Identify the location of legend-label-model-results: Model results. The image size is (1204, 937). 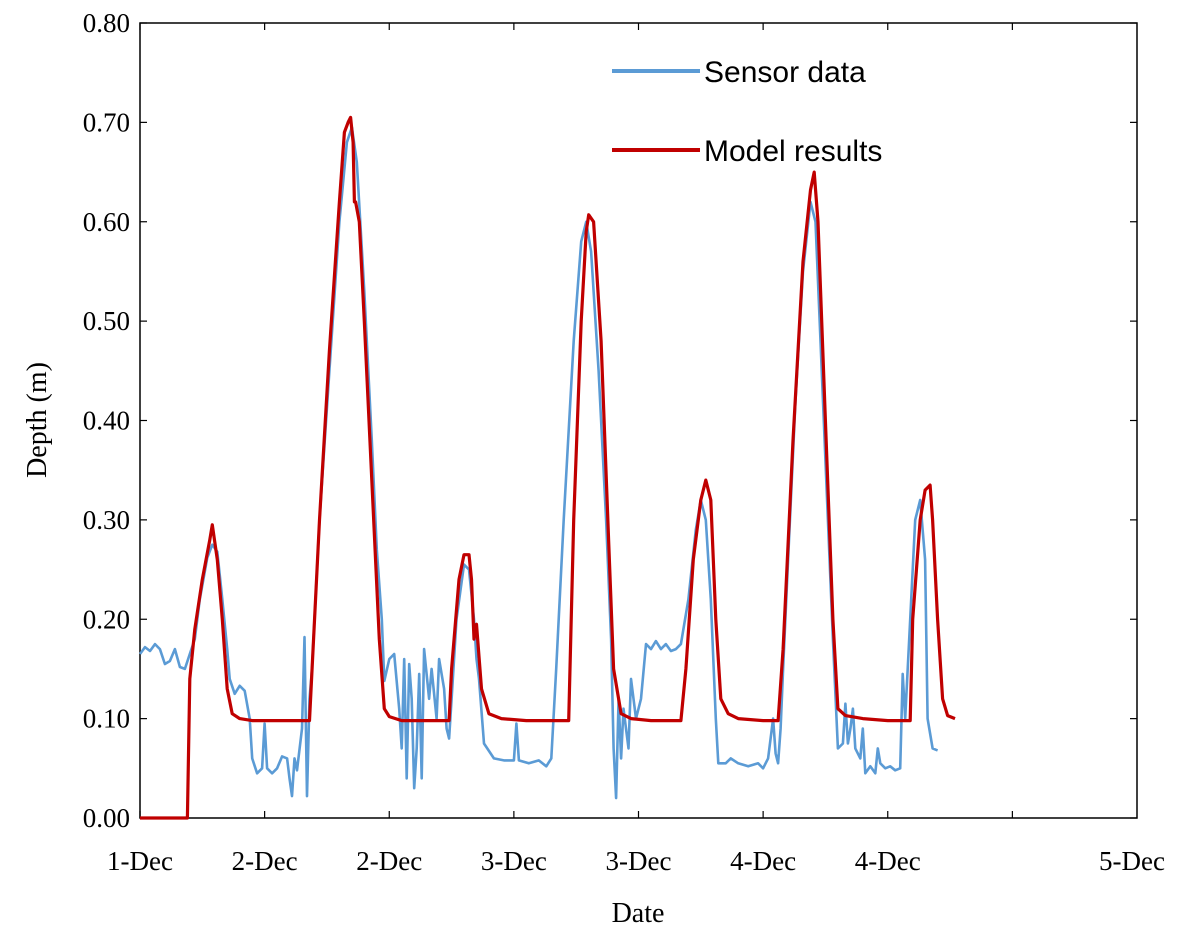
(793, 151).